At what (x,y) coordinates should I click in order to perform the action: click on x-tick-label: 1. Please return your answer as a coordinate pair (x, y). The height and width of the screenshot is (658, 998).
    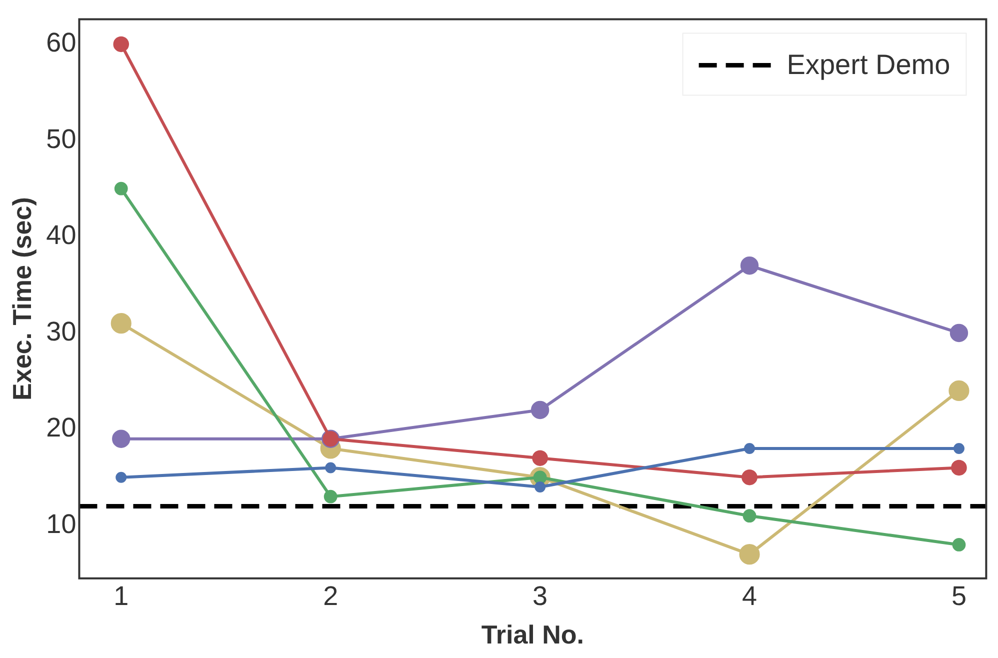
    Looking at the image, I should click on (121, 596).